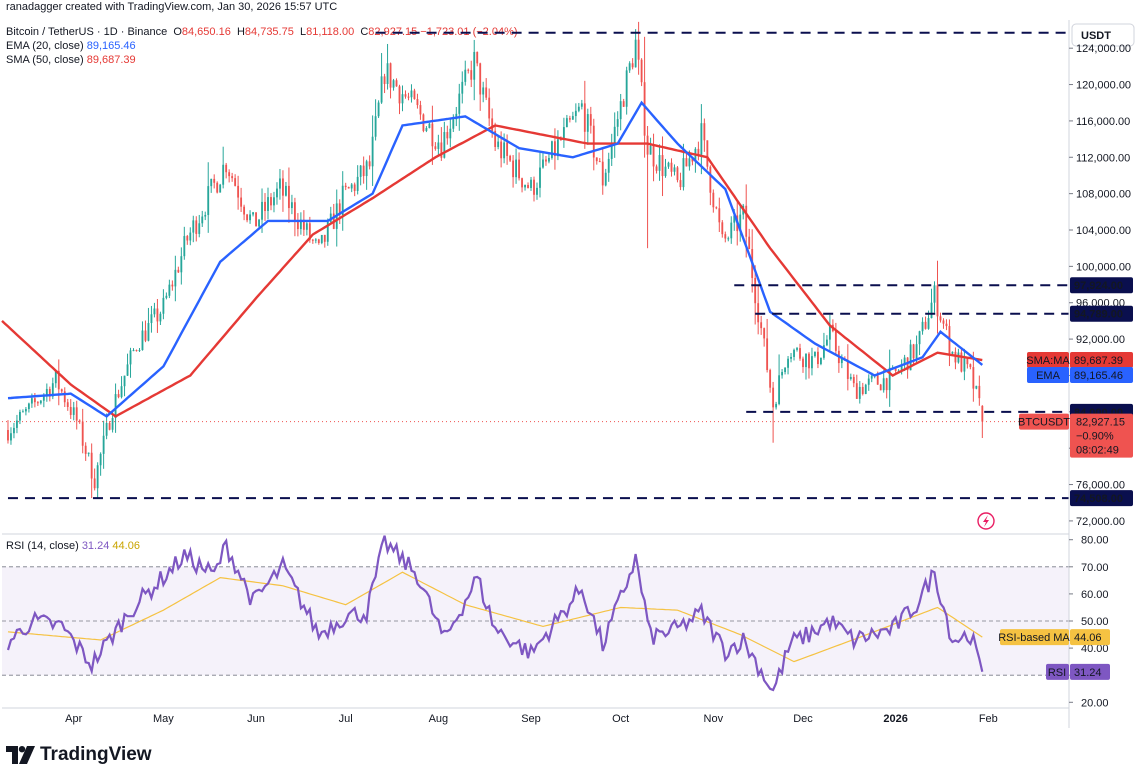  Describe the element at coordinates (73, 546) in the screenshot. I see `rsi-legend: RSI (14, close) 31.24 44.06` at that location.